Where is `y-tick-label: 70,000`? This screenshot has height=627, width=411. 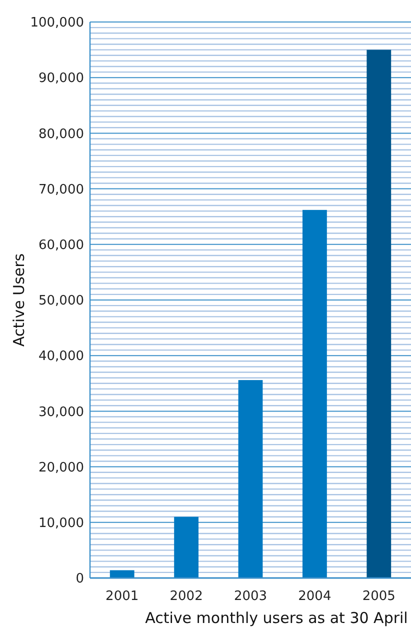 y-tick-label: 70,000 is located at coordinates (61, 190).